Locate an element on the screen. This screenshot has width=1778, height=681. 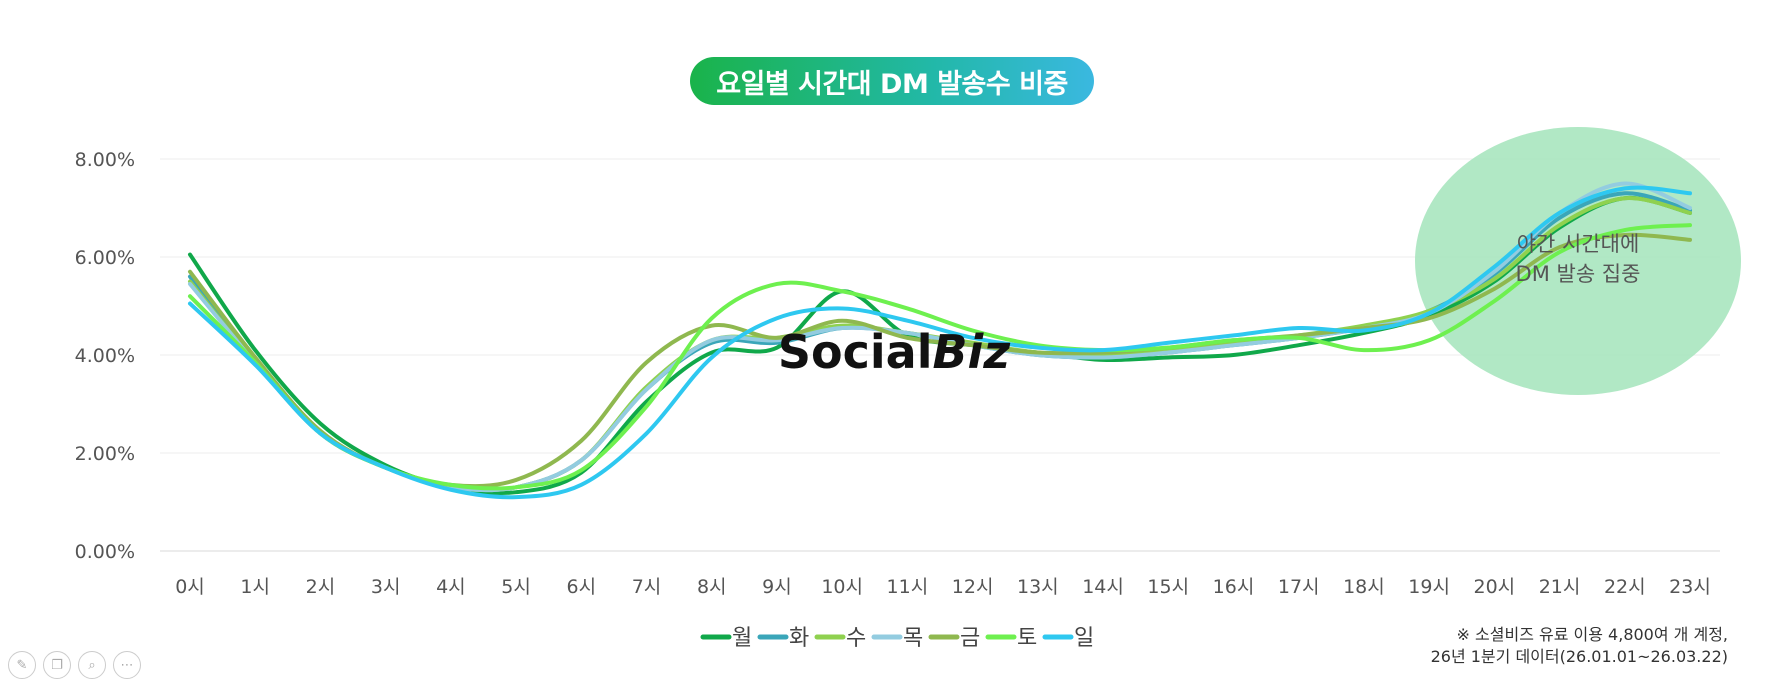
x-tick-label: 21시 is located at coordinates (1560, 587).